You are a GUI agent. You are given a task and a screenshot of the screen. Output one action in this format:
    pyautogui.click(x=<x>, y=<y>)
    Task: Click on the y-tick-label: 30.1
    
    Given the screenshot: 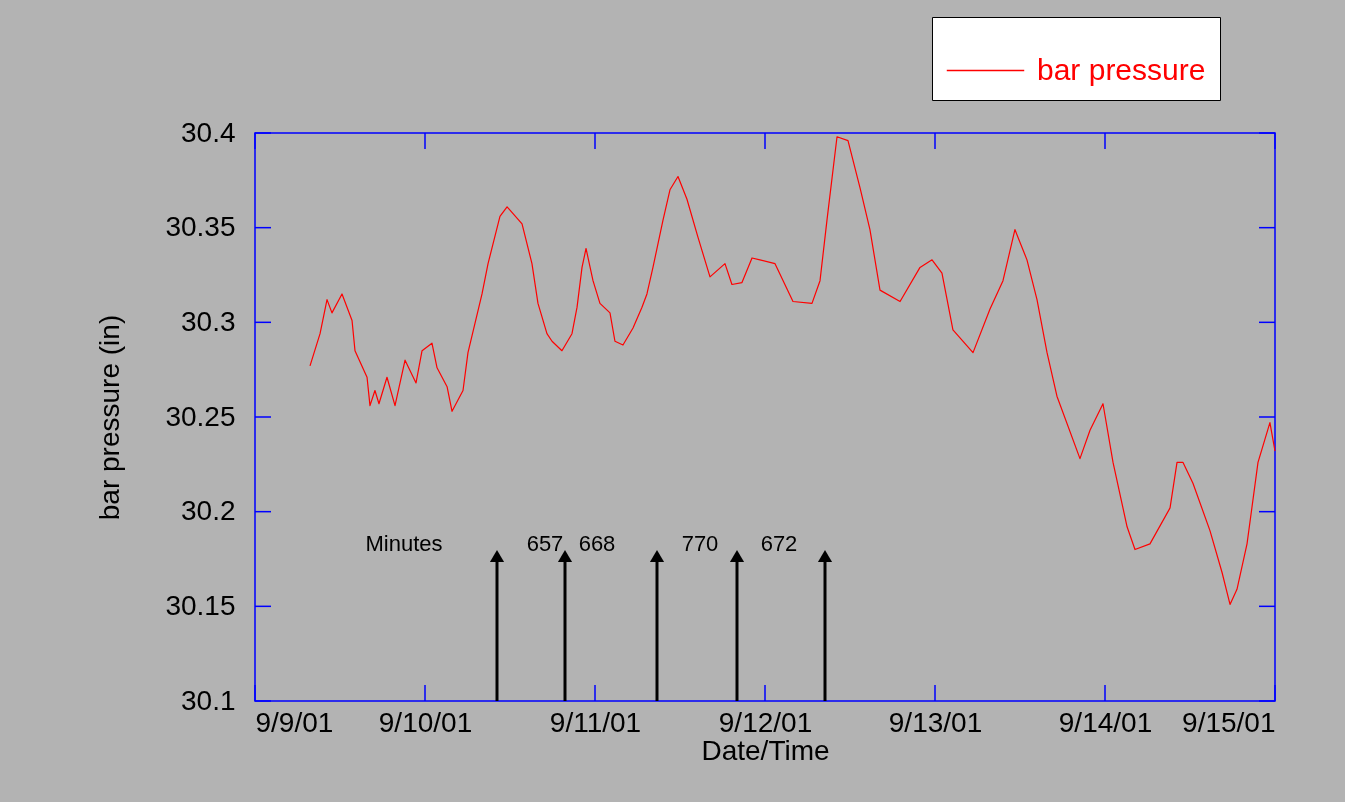 What is the action you would take?
    pyautogui.click(x=208, y=700)
    